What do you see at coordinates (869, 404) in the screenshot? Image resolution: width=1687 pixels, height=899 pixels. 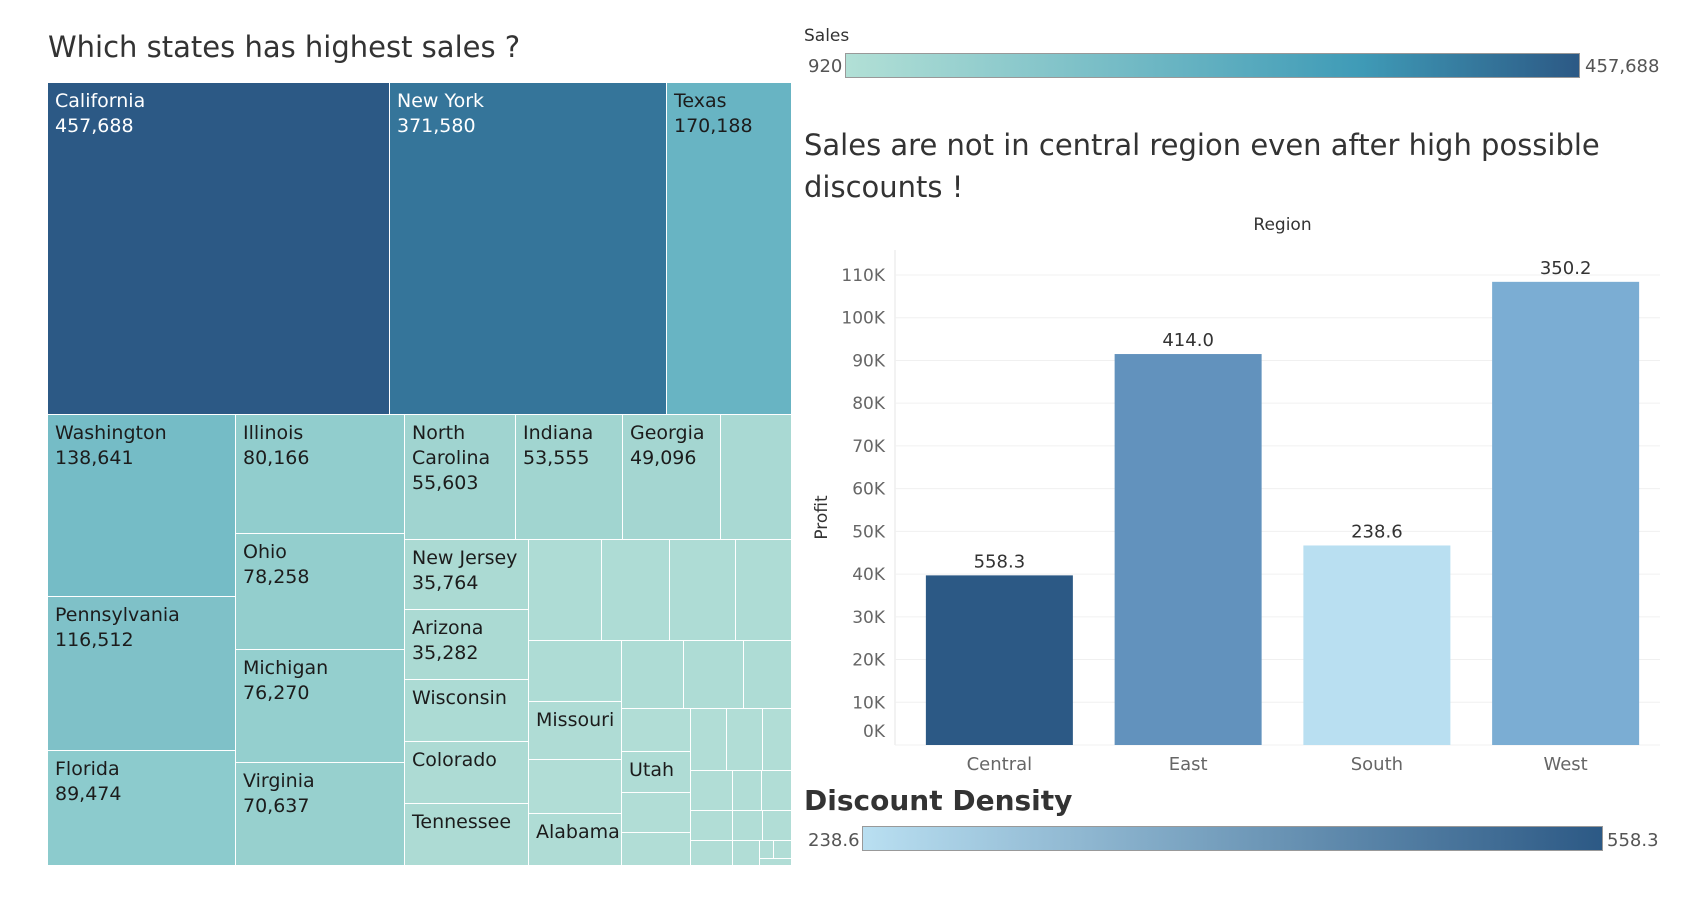 I see `y-tick-label: 80K` at bounding box center [869, 404].